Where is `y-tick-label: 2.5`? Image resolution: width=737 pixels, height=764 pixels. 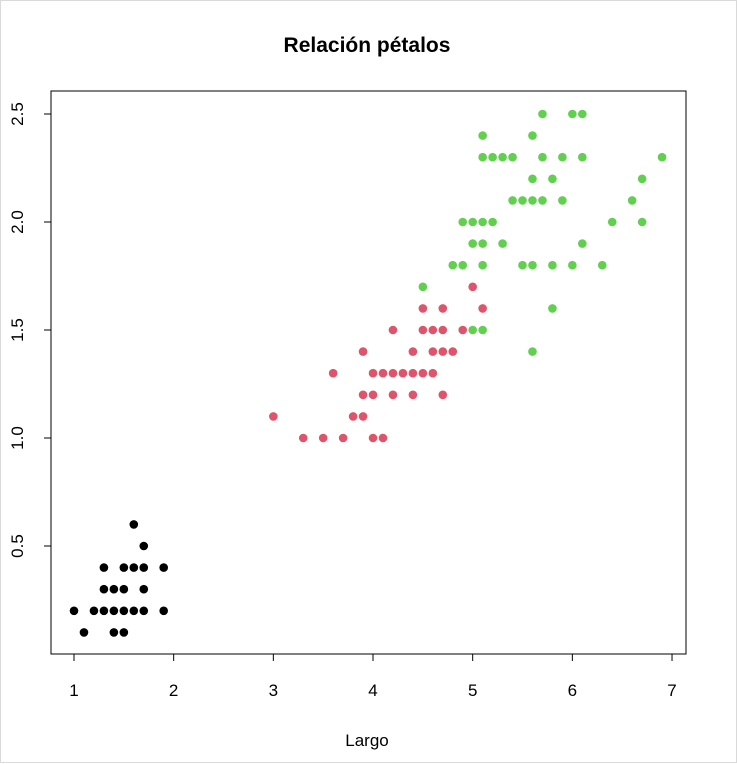
y-tick-label: 2.5 is located at coordinates (17, 114).